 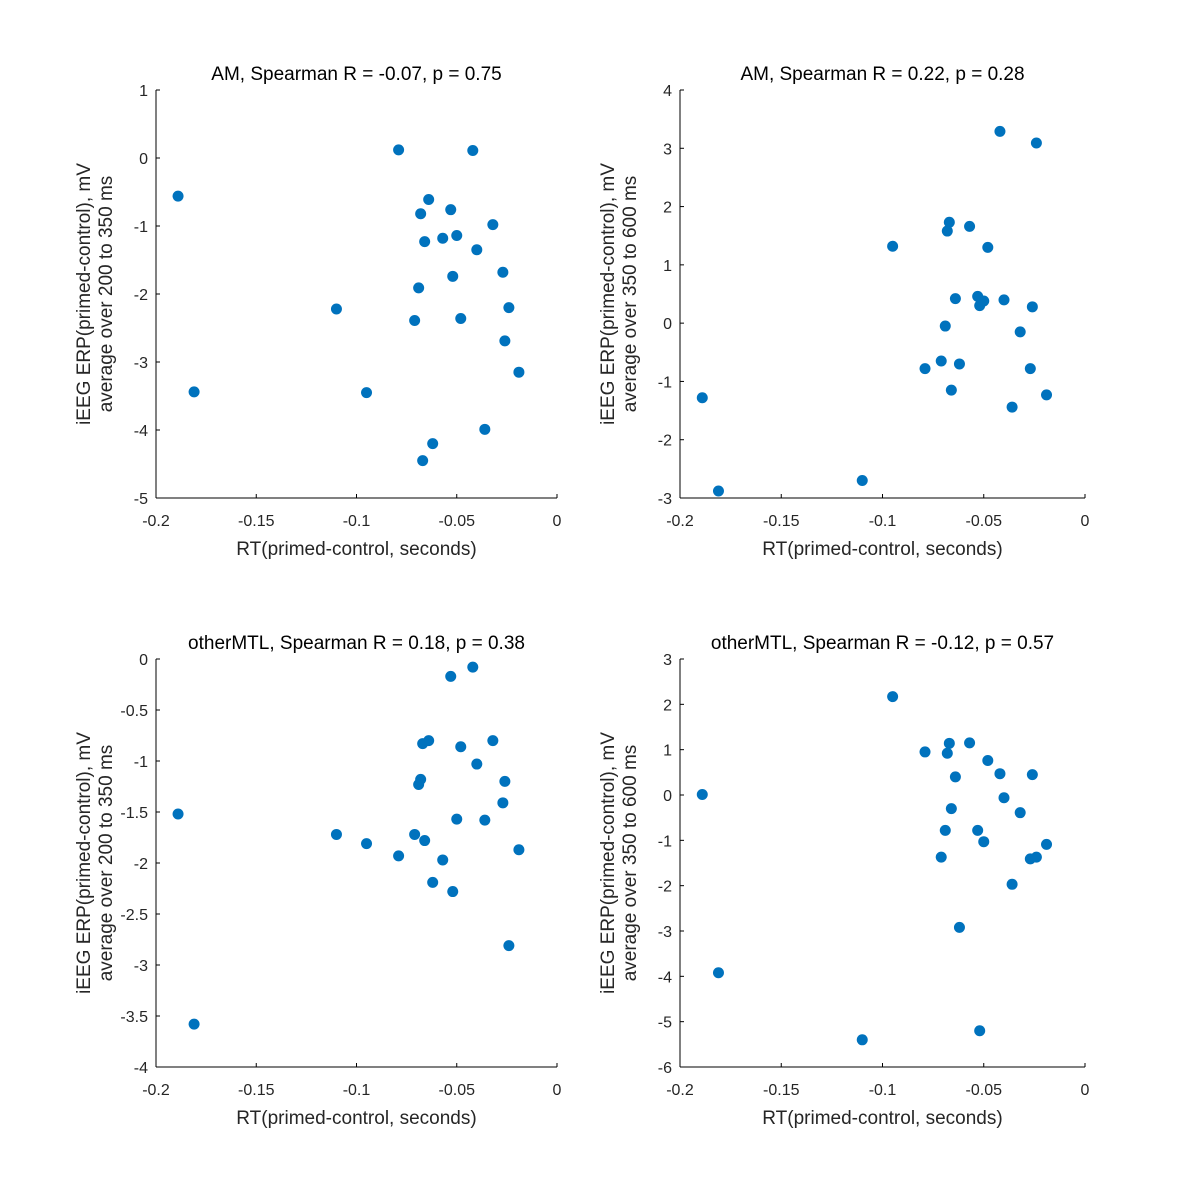 I want to click on chart-title: otherMTL, Spearman R = -0.12, p = 0.57, so click(x=882, y=643).